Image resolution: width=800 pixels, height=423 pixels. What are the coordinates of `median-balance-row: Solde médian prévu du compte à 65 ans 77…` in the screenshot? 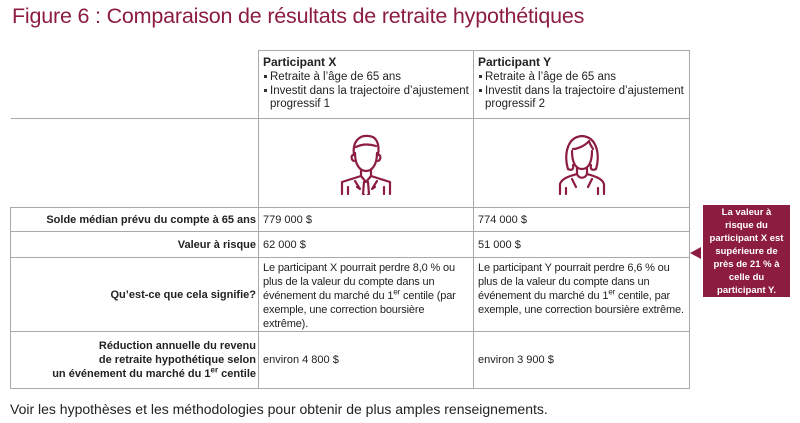 It's located at (350, 219).